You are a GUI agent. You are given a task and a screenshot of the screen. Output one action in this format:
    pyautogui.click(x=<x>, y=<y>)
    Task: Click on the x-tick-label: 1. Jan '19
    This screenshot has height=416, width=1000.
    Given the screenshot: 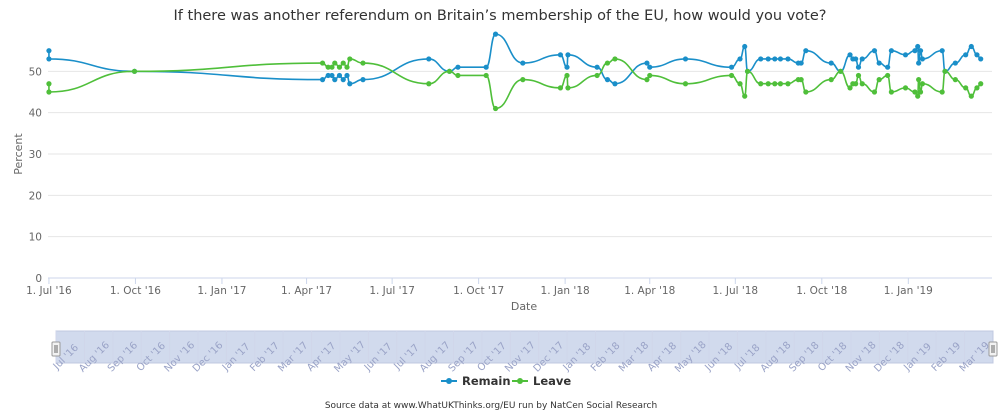 What is the action you would take?
    pyautogui.click(x=908, y=291)
    